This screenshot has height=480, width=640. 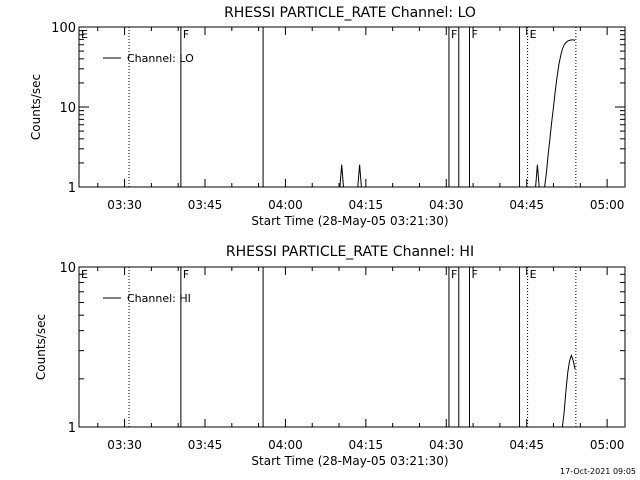 I want to click on lo-legend: Channel: LO, so click(x=148, y=58).